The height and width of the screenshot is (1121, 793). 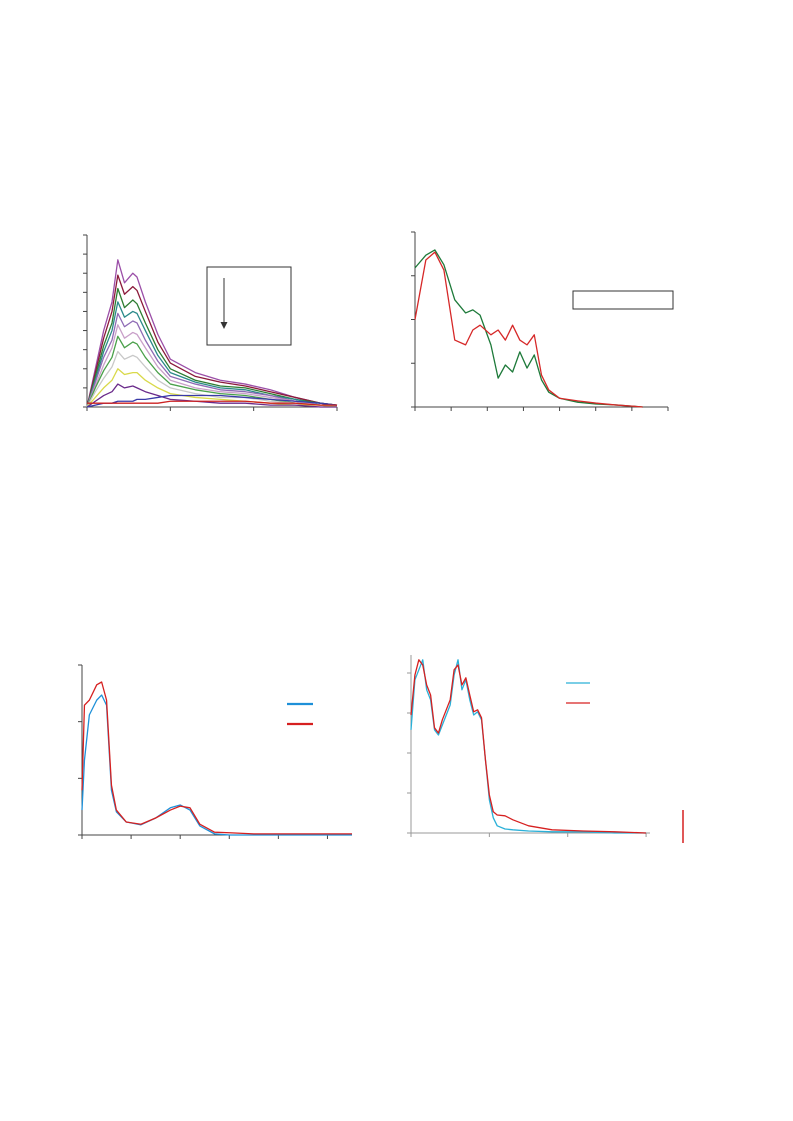 I want to click on arrow-head, so click(x=224, y=325).